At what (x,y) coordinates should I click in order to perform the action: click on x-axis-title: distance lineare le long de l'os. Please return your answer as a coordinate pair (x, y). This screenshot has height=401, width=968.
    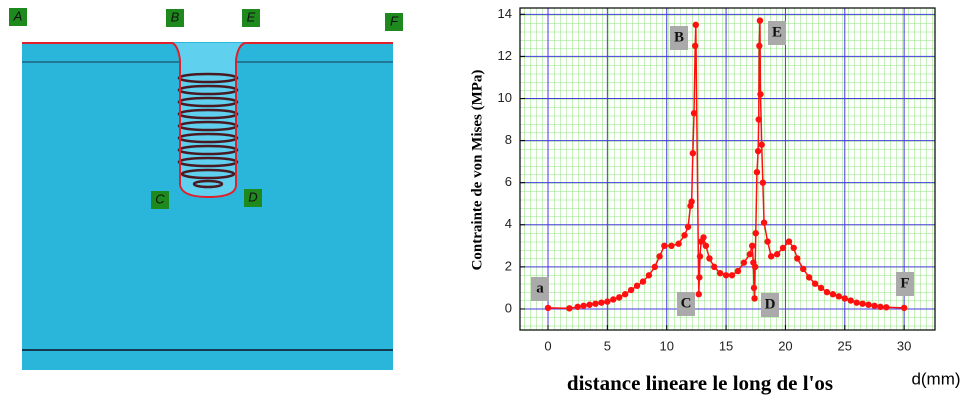
    Looking at the image, I should click on (700, 383).